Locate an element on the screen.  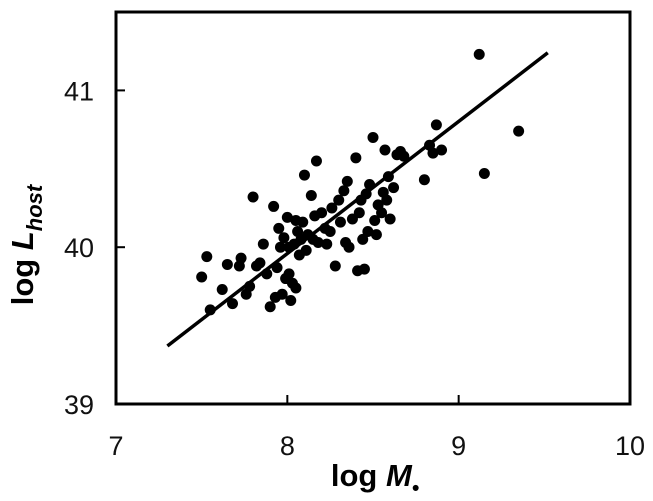
y-tick-label: 40 is located at coordinates (79, 248).